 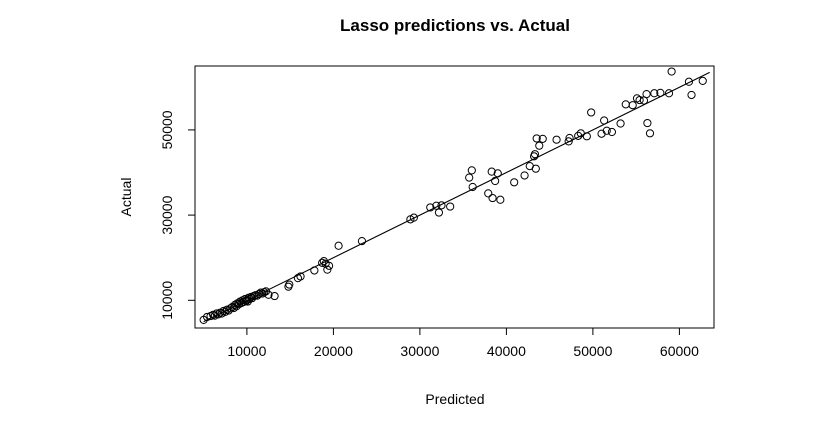 I want to click on y-tick-label: 50000, so click(x=167, y=129).